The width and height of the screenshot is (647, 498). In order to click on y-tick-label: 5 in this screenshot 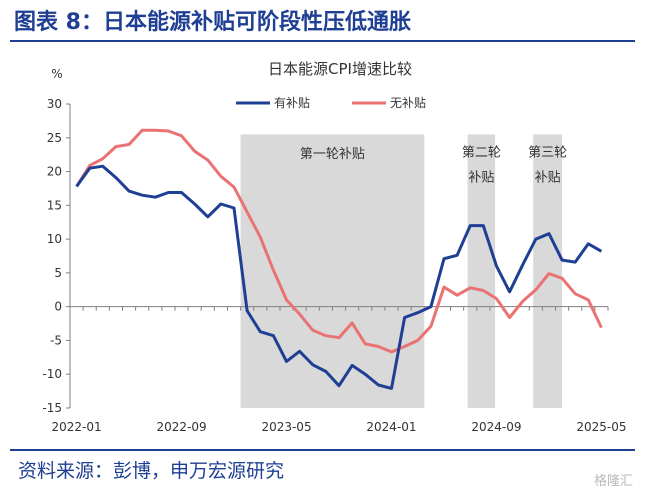, I will do `click(58, 273)`.